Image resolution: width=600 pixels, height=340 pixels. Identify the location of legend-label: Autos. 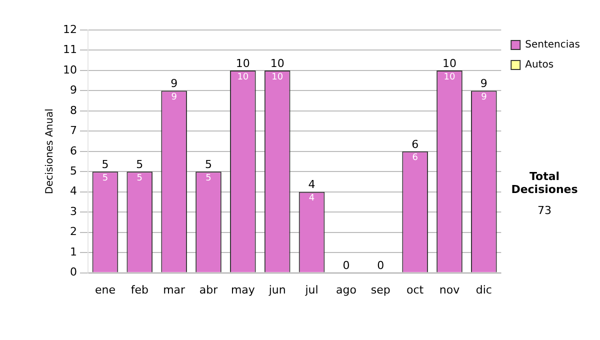
(539, 65).